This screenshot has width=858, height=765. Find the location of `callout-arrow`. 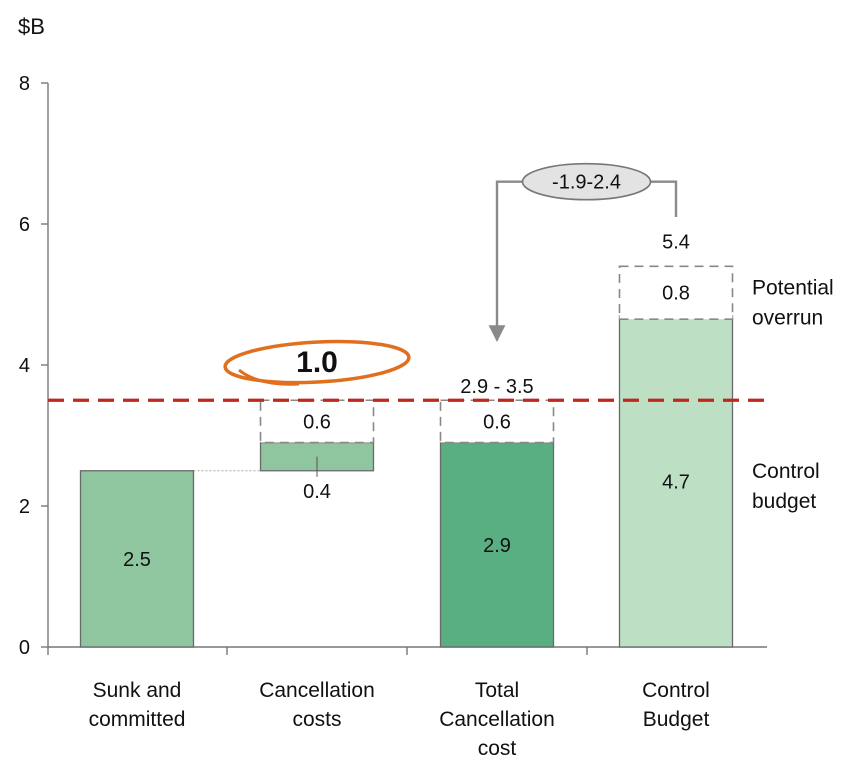

callout-arrow is located at coordinates (506, 261).